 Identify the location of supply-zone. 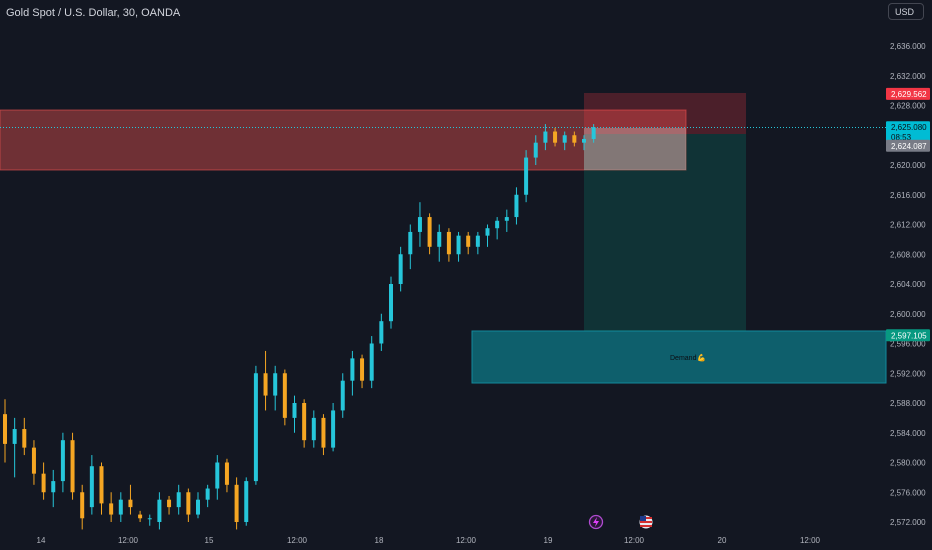
(343, 140).